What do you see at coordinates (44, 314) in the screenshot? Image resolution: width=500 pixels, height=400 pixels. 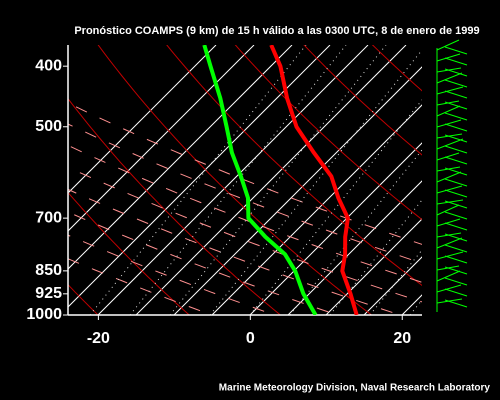 I see `y-tick-label: 1000` at bounding box center [44, 314].